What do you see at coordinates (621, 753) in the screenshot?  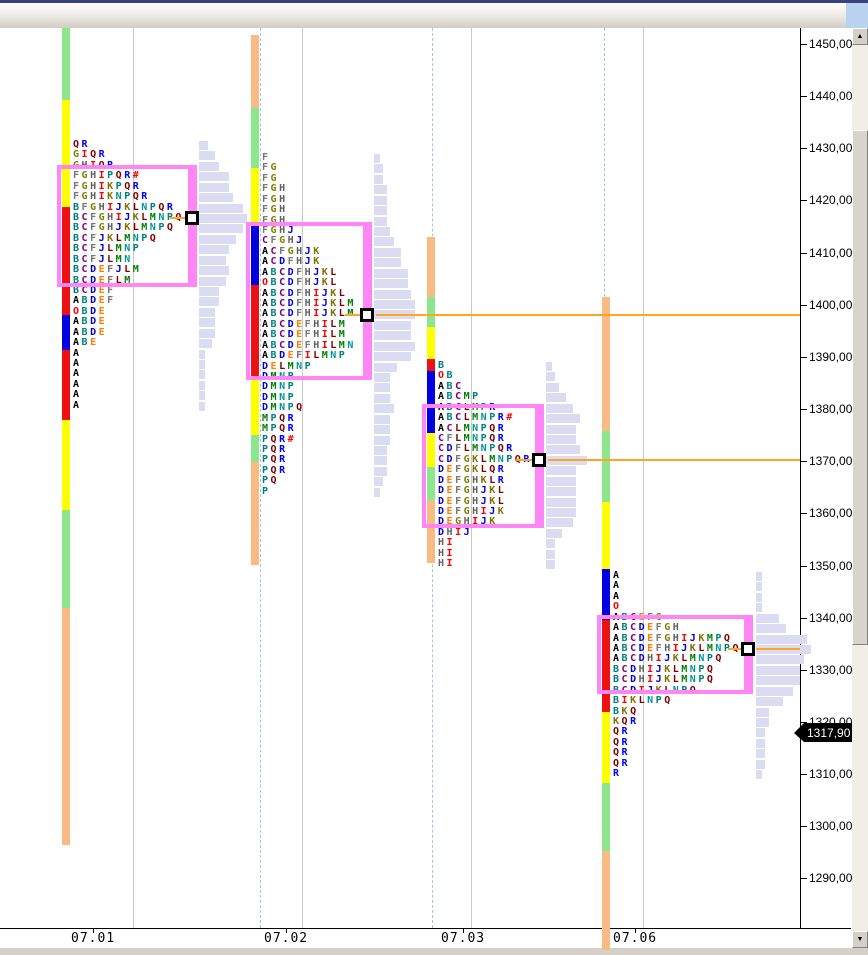 I see `tpo-row: QR` at bounding box center [621, 753].